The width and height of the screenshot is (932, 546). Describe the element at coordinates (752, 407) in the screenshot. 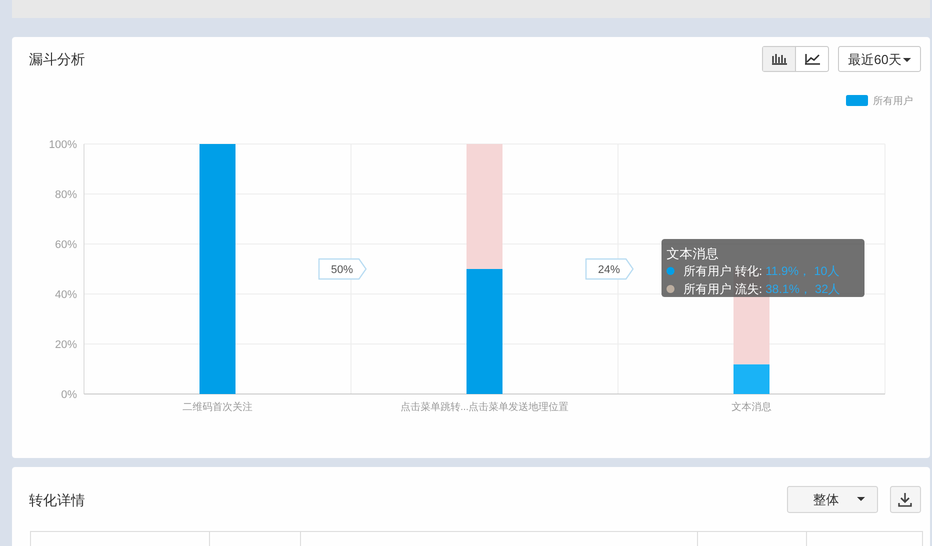

I see `x-tick-label: 文本消息` at that location.